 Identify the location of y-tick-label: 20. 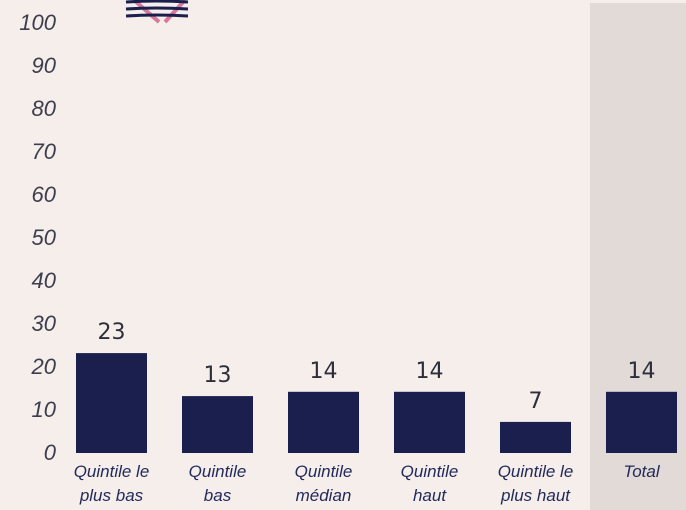
(44, 366).